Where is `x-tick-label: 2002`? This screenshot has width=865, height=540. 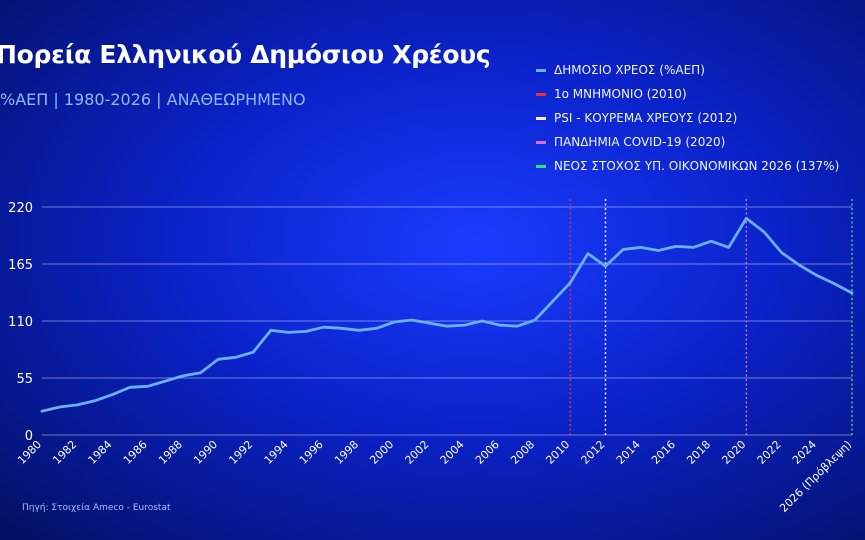
x-tick-label: 2002 is located at coordinates (417, 452).